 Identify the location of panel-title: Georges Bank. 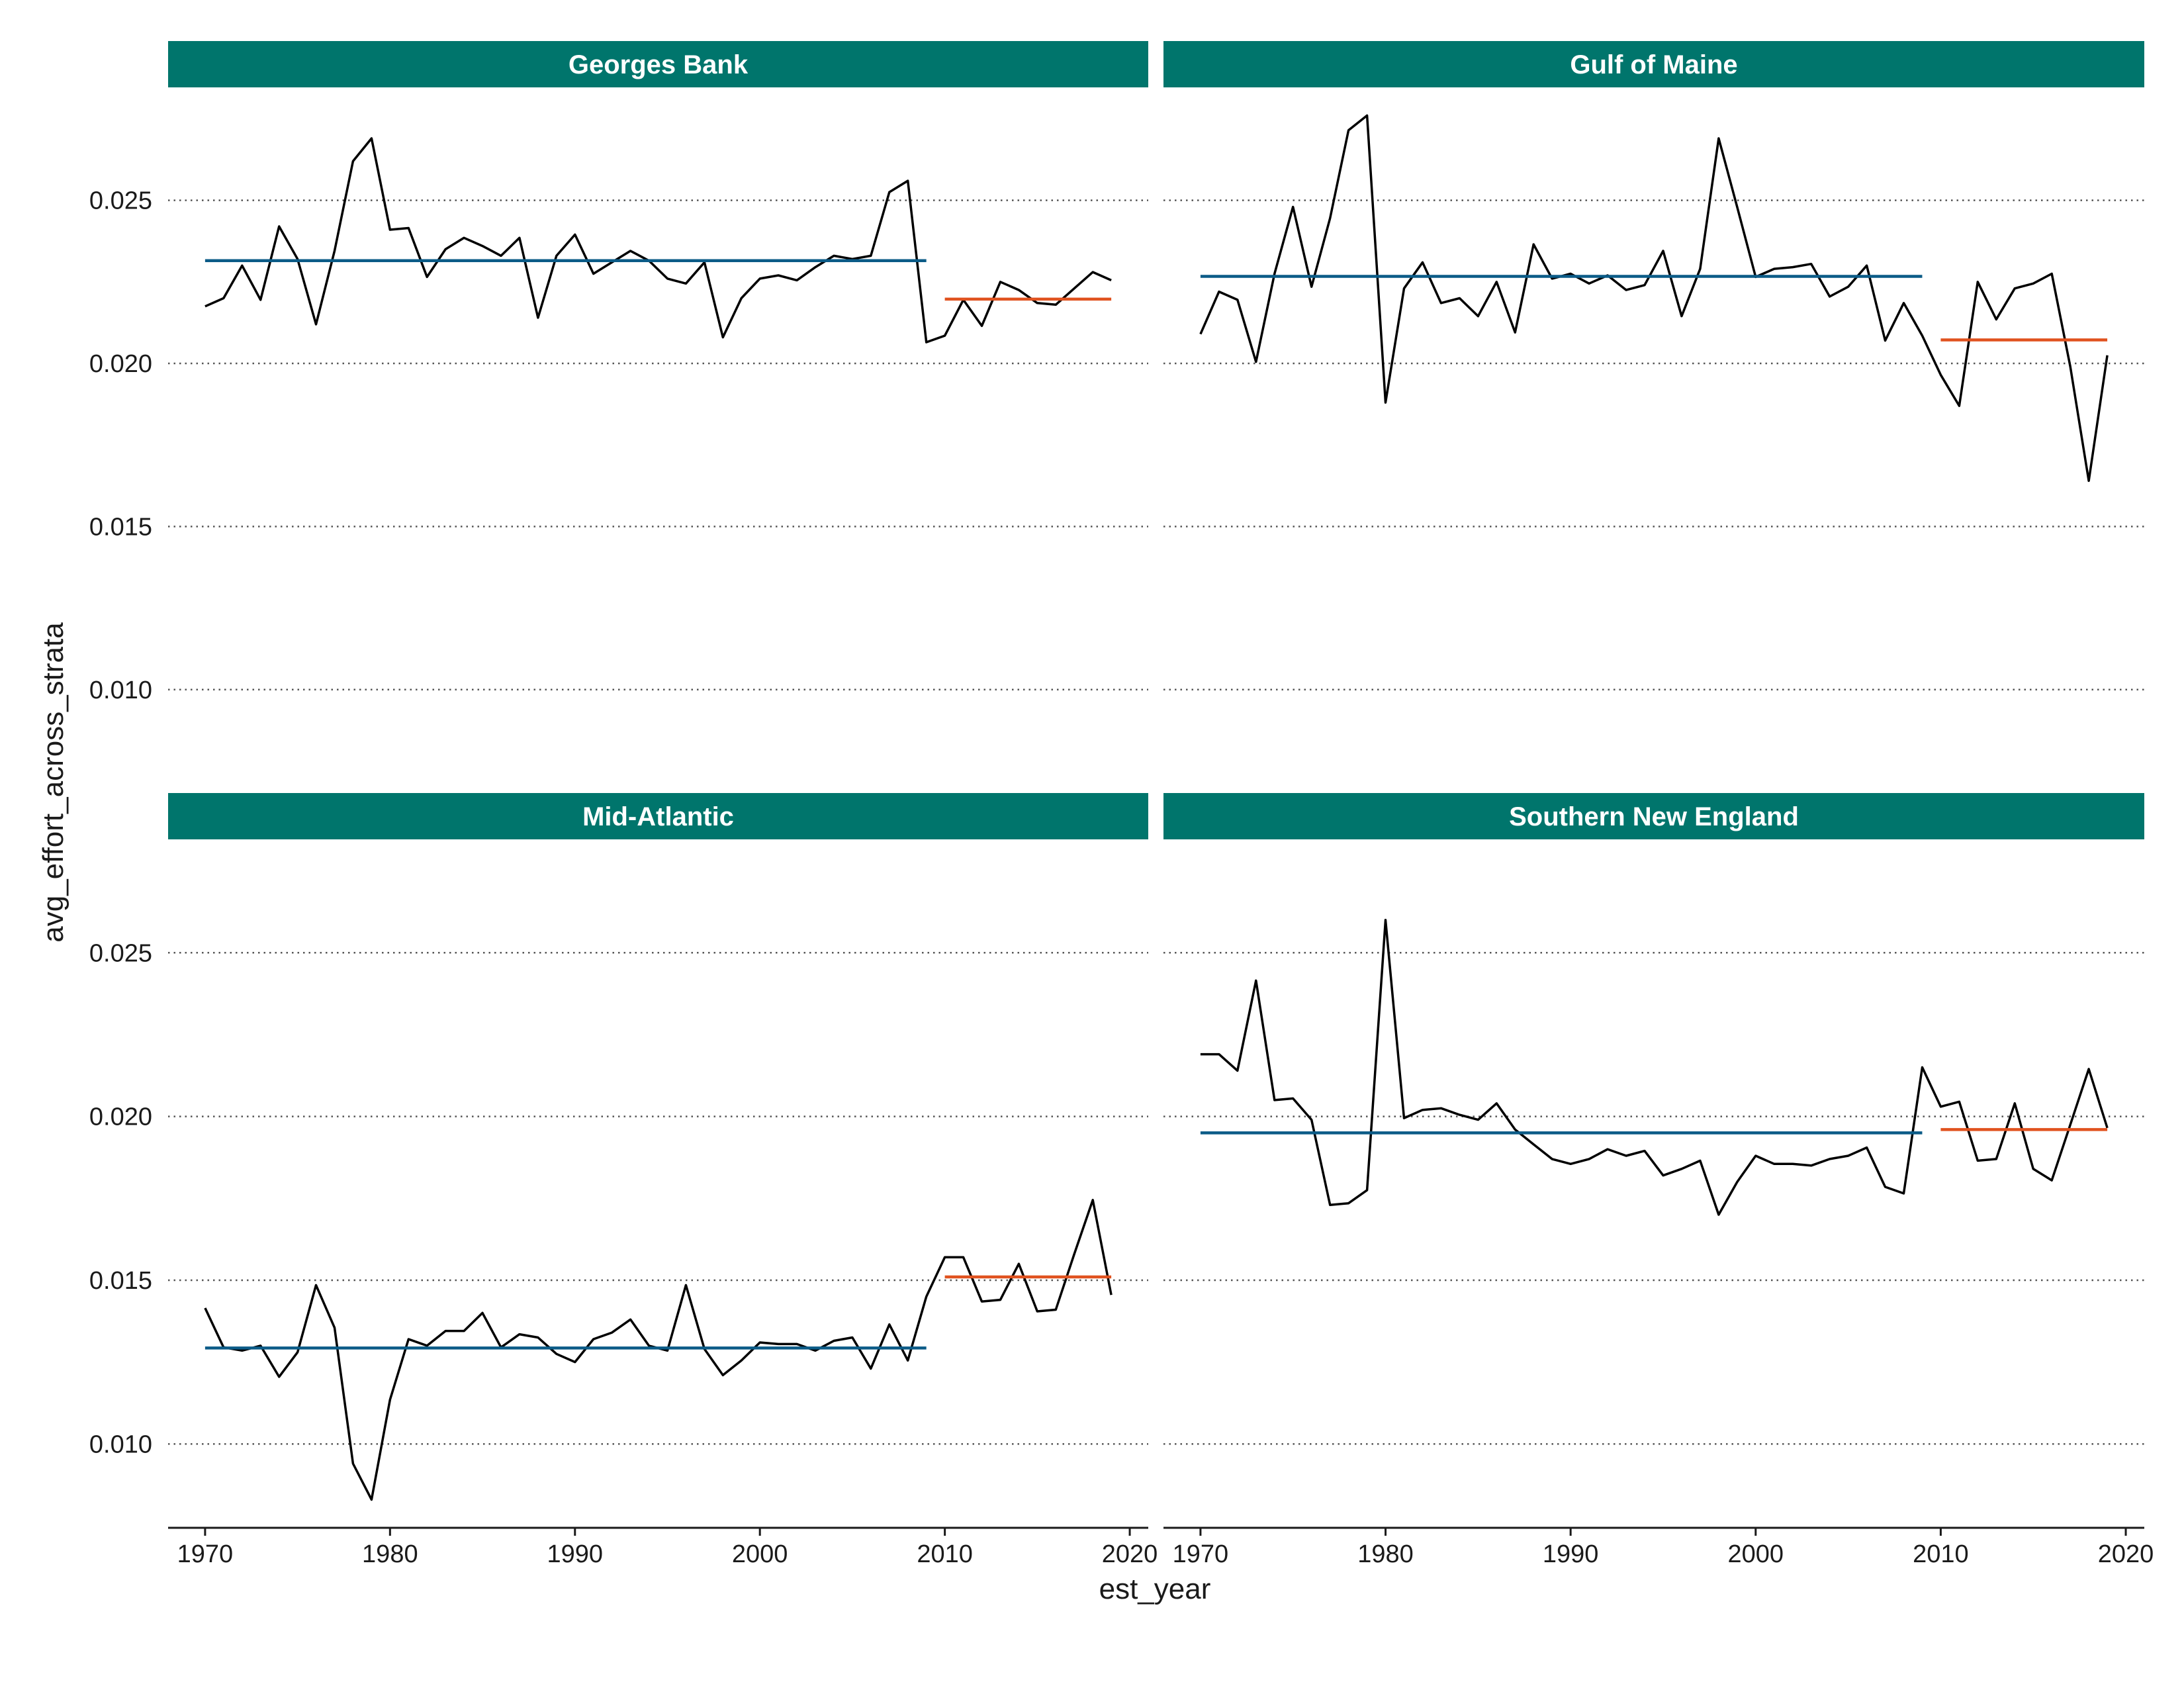
(659, 64).